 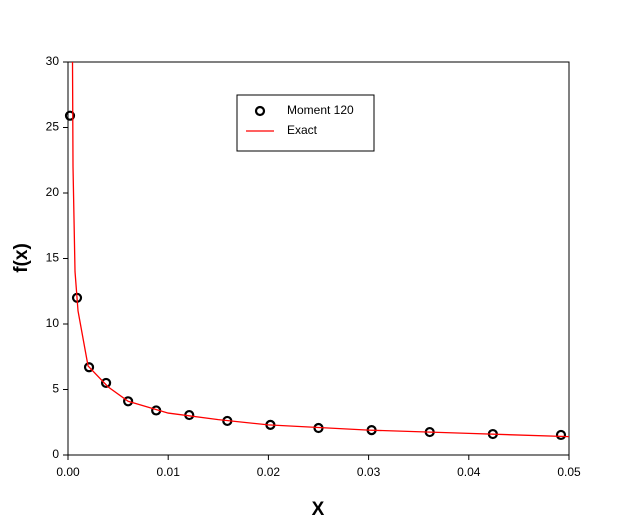 What do you see at coordinates (469, 472) in the screenshot?
I see `x-tick-label: 0.04` at bounding box center [469, 472].